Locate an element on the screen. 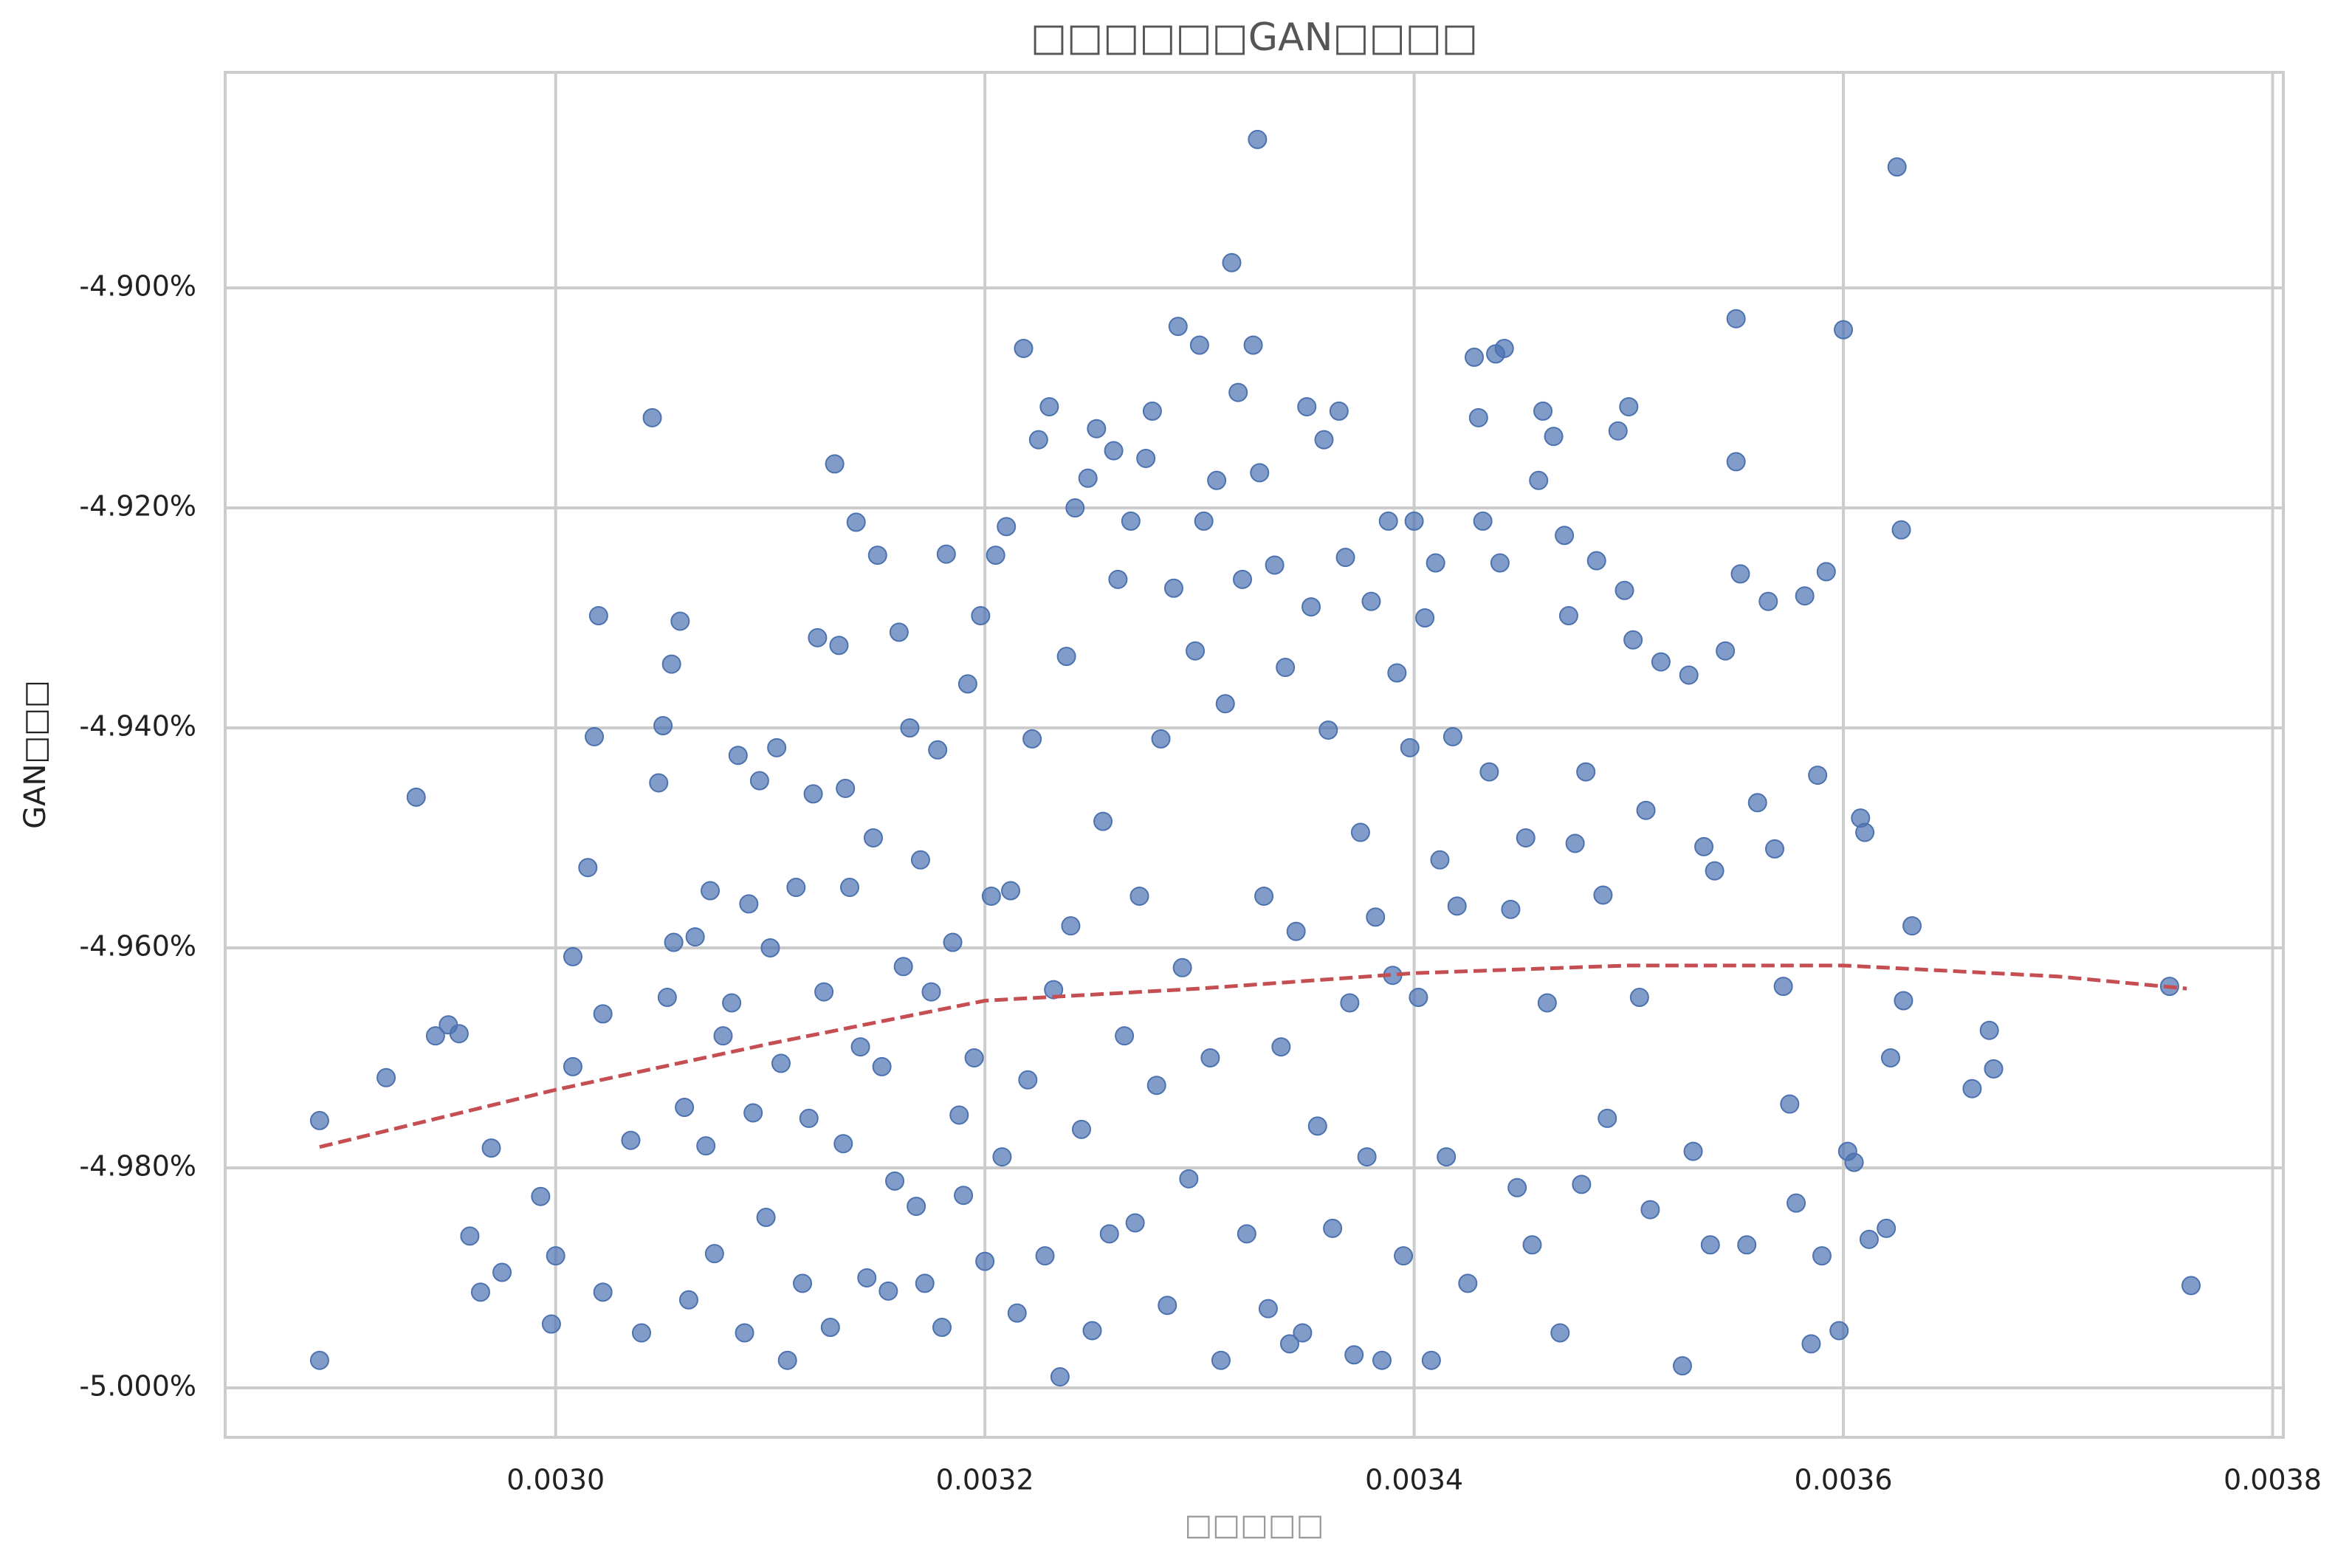 This screenshot has height=1568, width=2352. x-tick-label: 0.0036 is located at coordinates (1844, 1480).